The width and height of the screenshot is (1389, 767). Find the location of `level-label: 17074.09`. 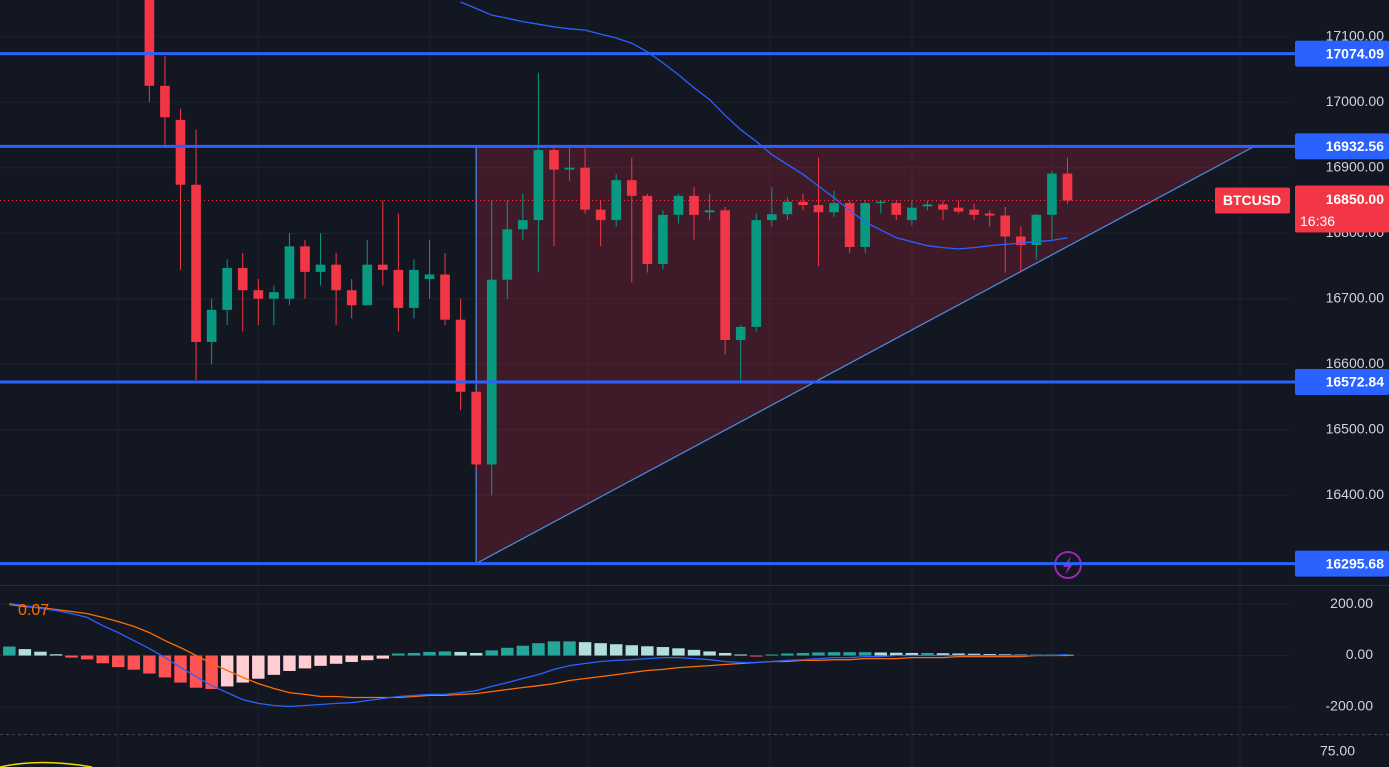

level-label: 17074.09 is located at coordinates (1355, 53).